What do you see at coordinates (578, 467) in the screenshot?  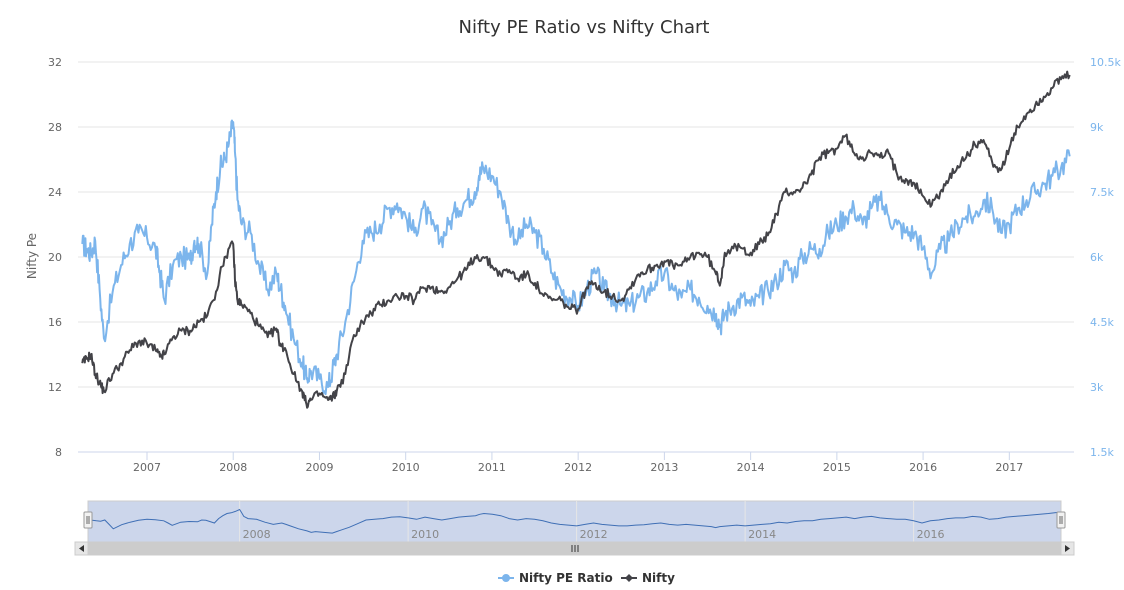 I see `x-tick-label: 2012` at bounding box center [578, 467].